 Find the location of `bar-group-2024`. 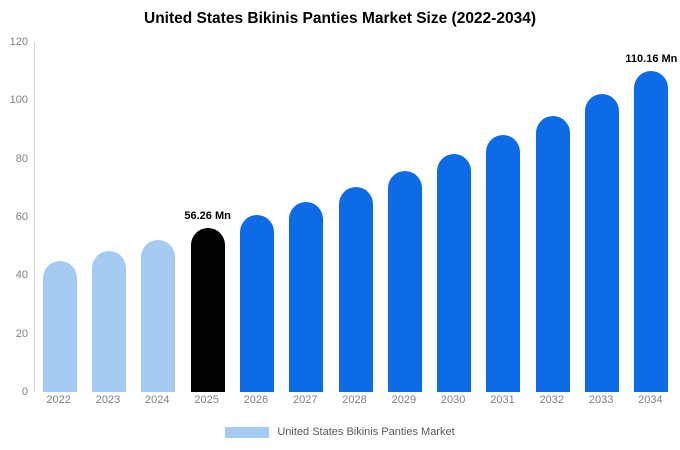

bar-group-2024 is located at coordinates (158, 217).